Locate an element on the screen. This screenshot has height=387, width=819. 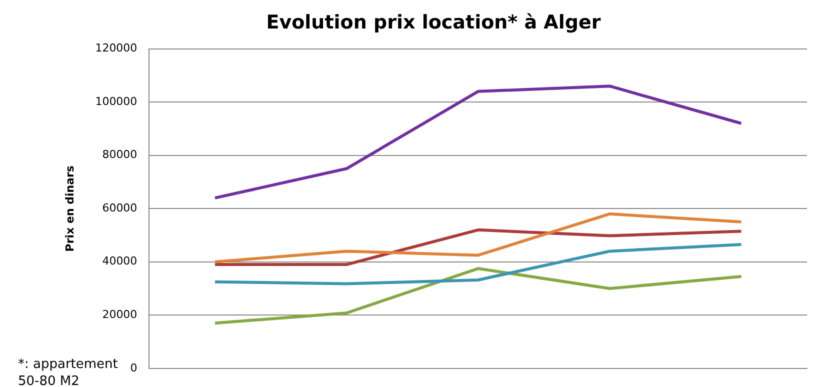
chart-title: Evolution prix location* à Alger is located at coordinates (434, 22).